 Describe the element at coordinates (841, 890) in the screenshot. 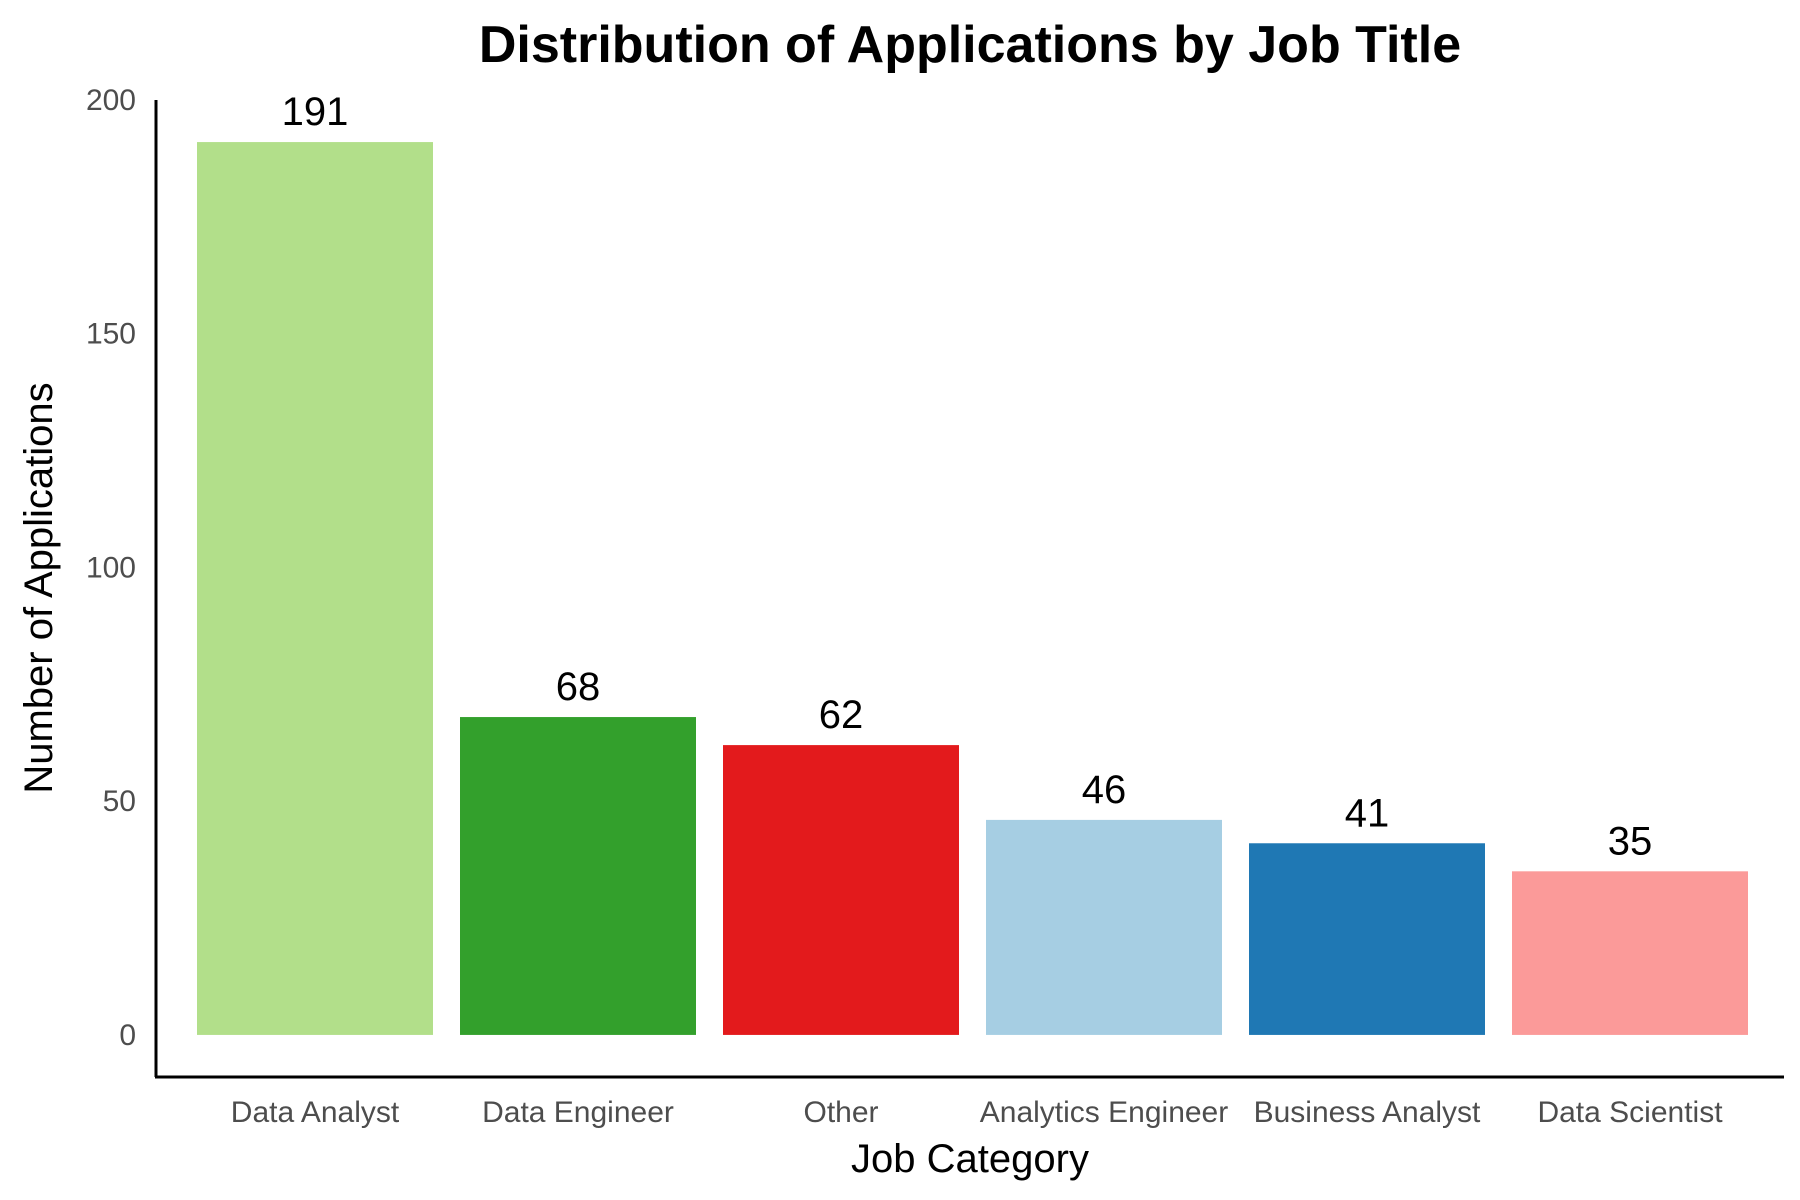

I see `bar-other` at that location.